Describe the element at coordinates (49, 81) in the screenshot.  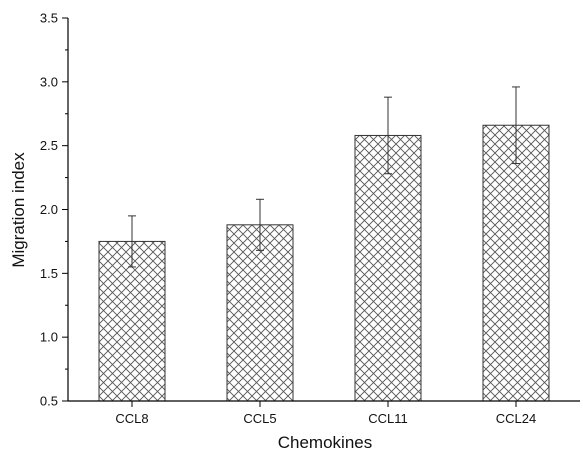
I see `y-tick-label: 3.0` at that location.